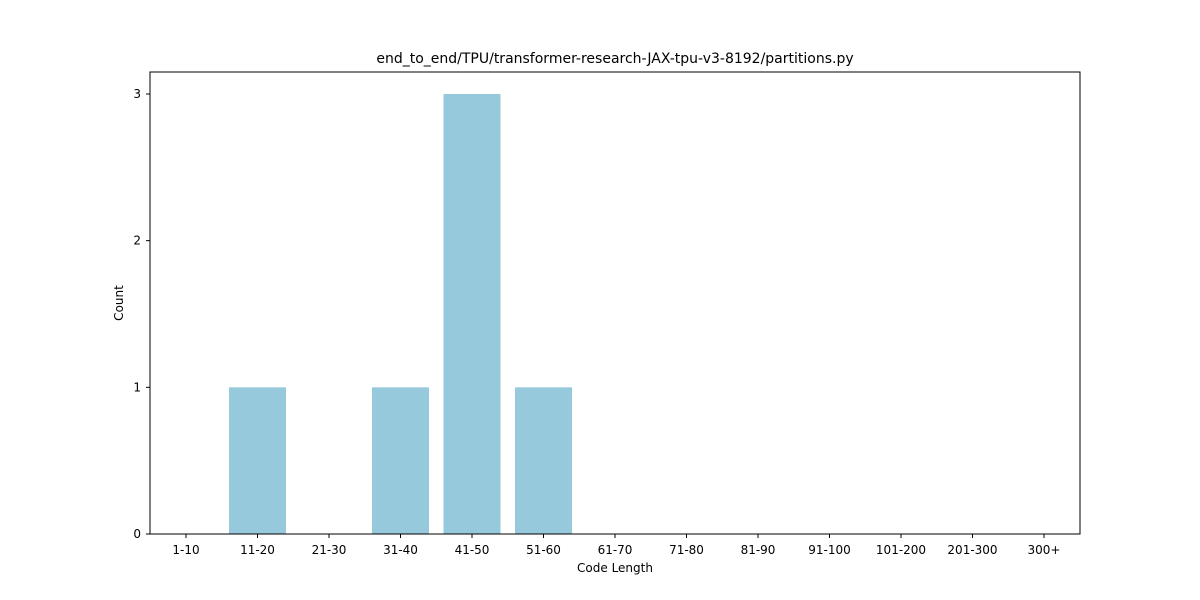 Image resolution: width=1200 pixels, height=600 pixels. What do you see at coordinates (543, 550) in the screenshot?
I see `x-tick-label: 51-60` at bounding box center [543, 550].